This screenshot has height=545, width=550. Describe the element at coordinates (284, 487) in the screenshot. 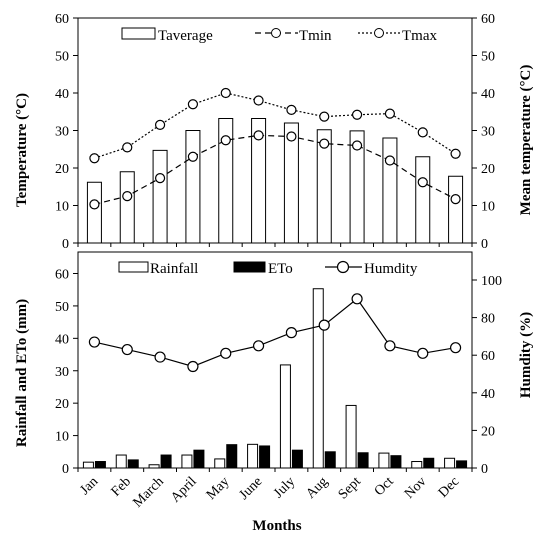

I see `x-tick-label-july: July` at that location.